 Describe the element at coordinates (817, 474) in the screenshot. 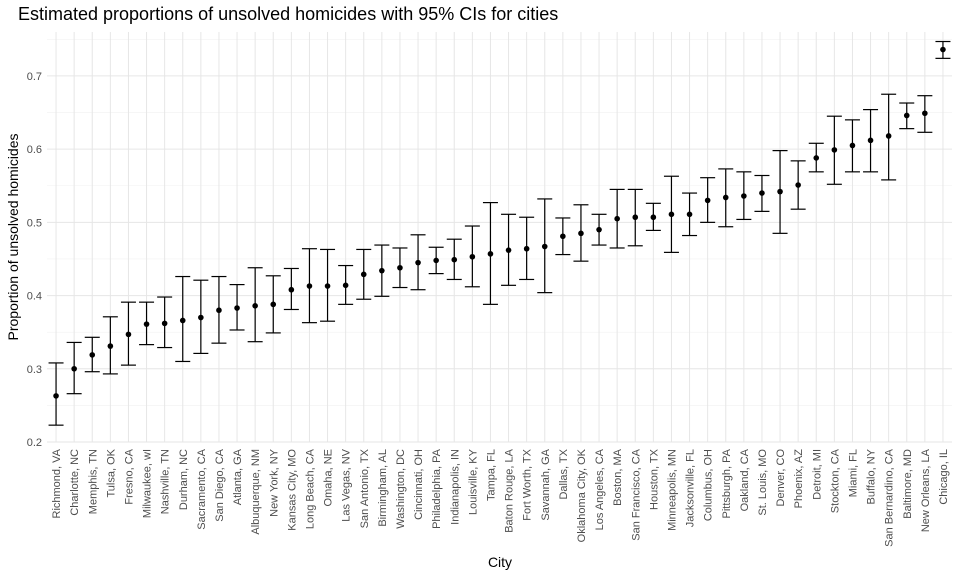

I see `x-tick-label: Detroit, MI` at that location.